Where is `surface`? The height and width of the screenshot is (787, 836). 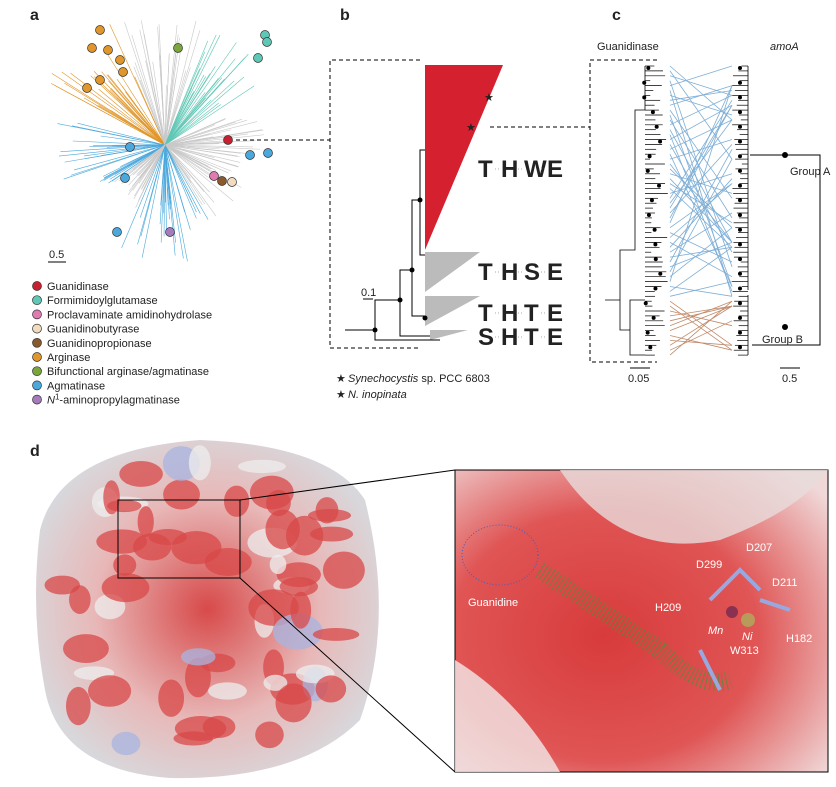
surface is located at coordinates (507, 716).